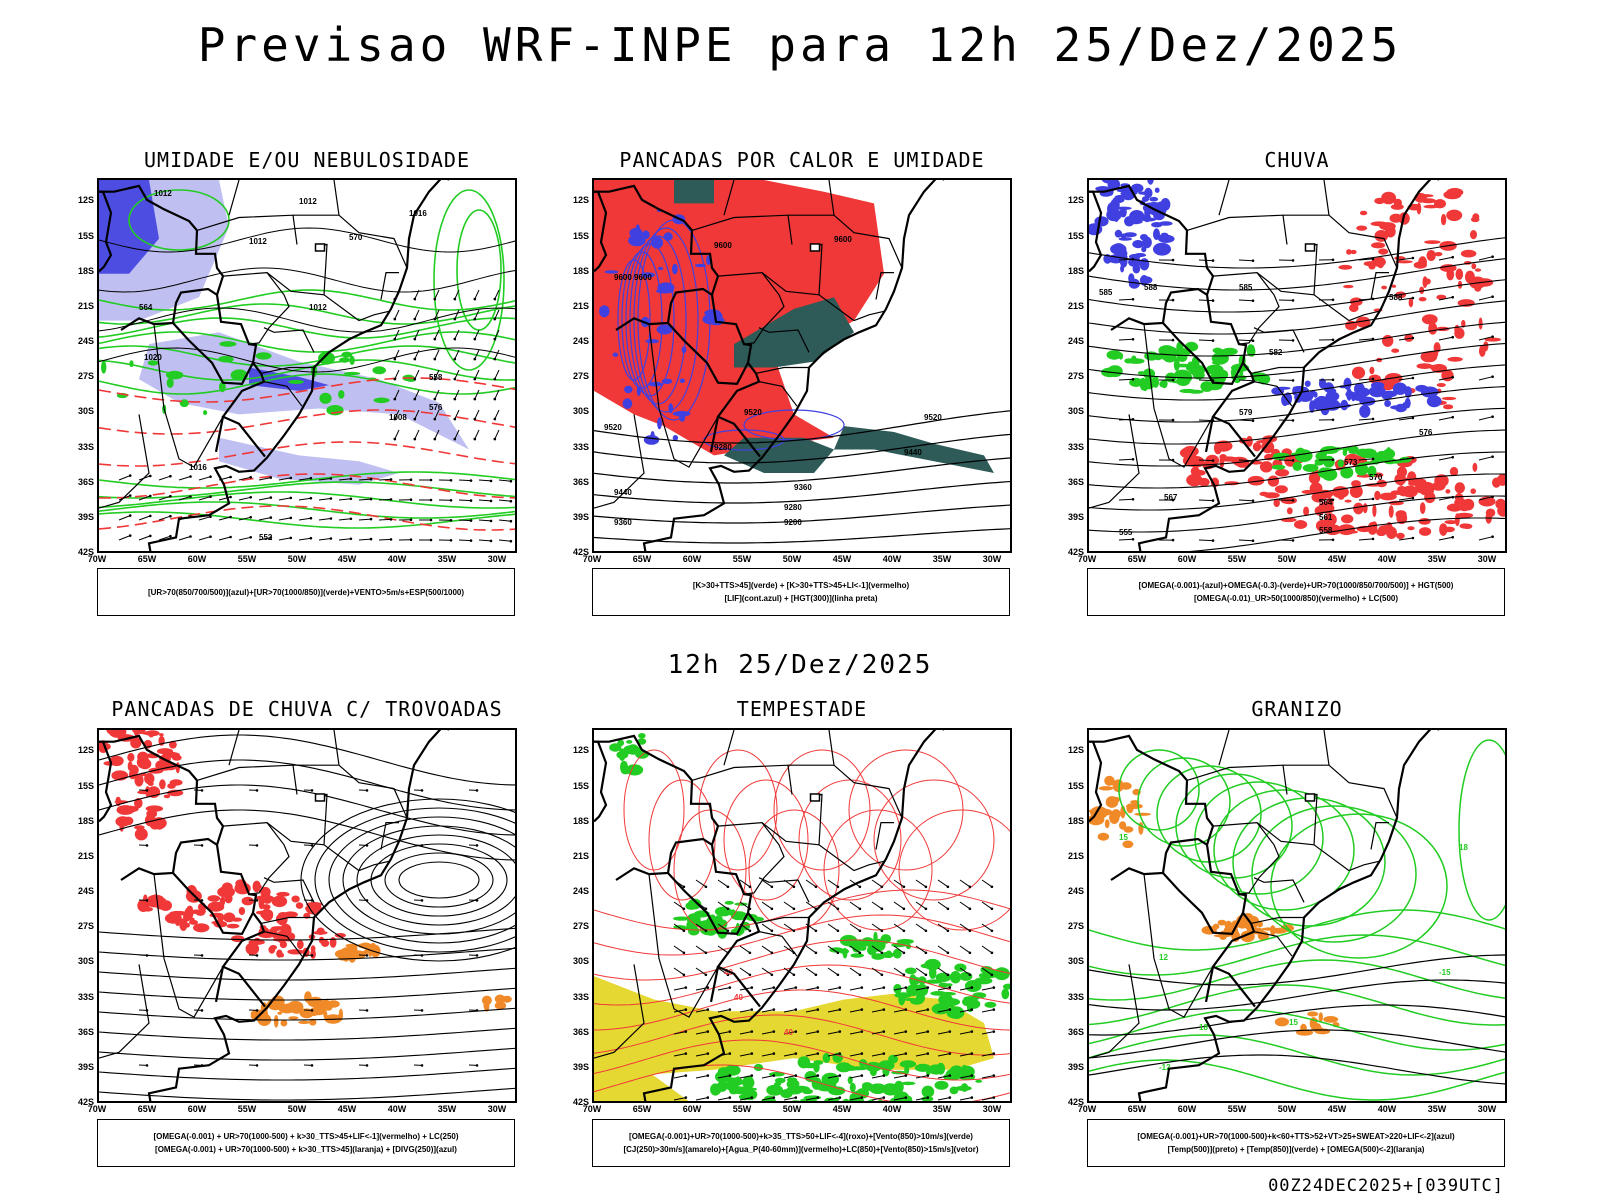 The width and height of the screenshot is (1600, 1200). Describe the element at coordinates (592, 1109) in the screenshot. I see `longitude-tick-label: 70W` at that location.